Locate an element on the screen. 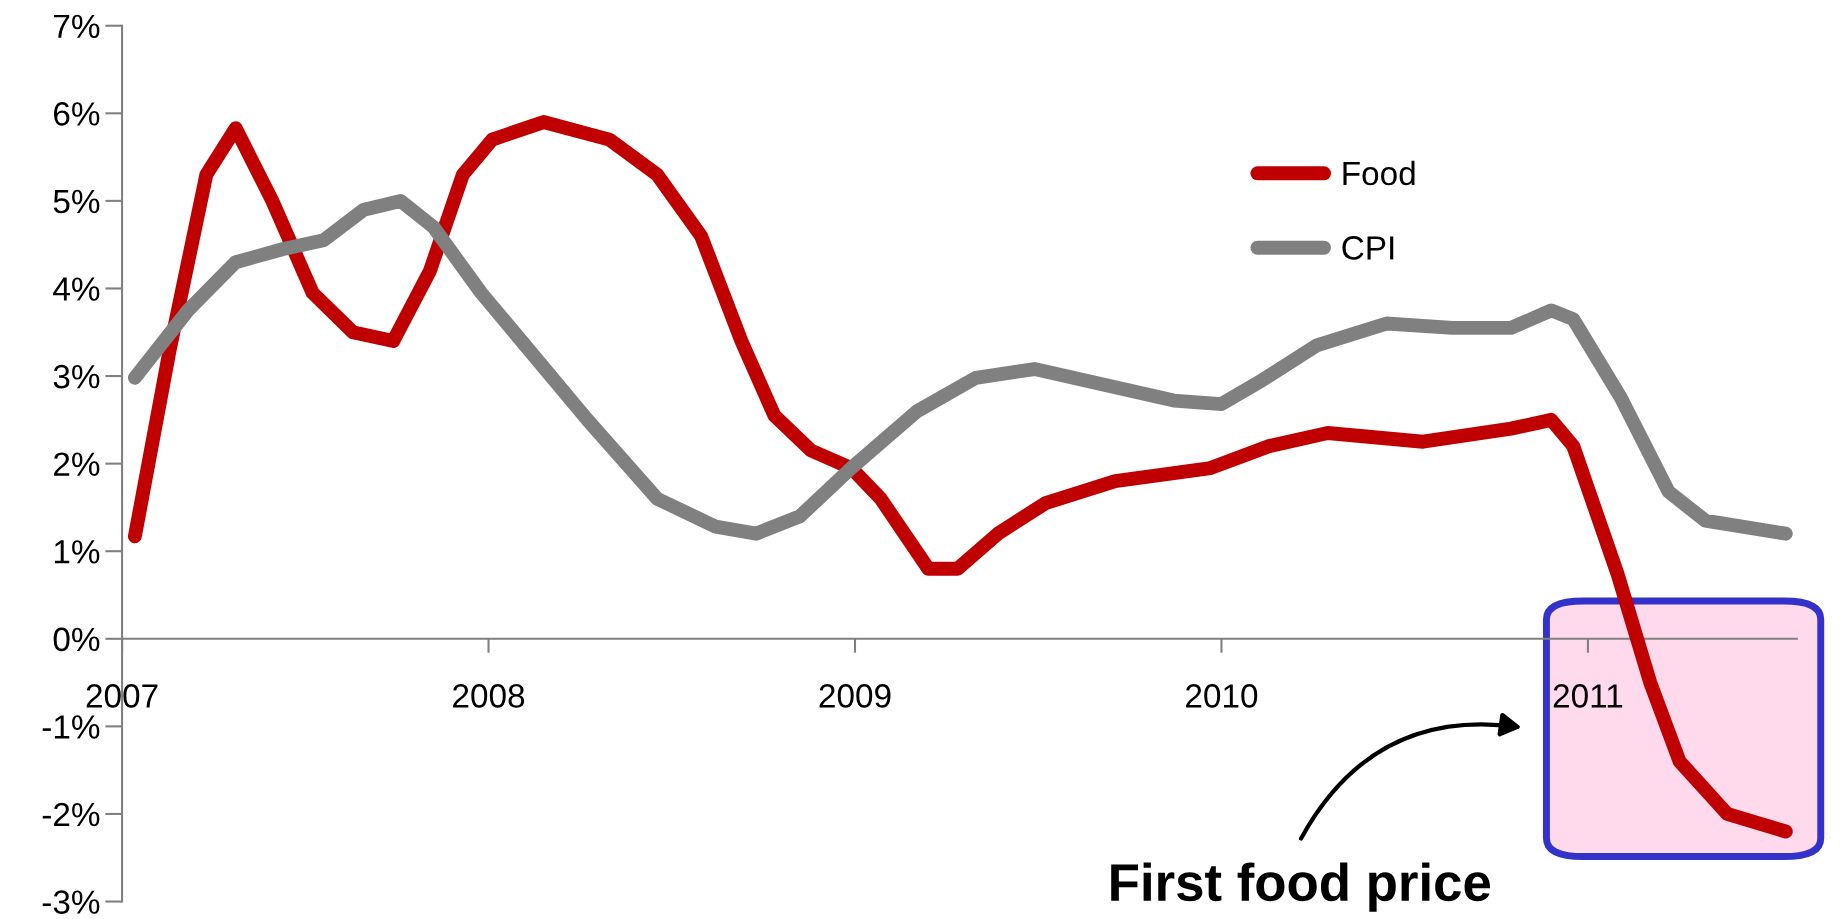  y-tick-label: 7% is located at coordinates (77, 26).